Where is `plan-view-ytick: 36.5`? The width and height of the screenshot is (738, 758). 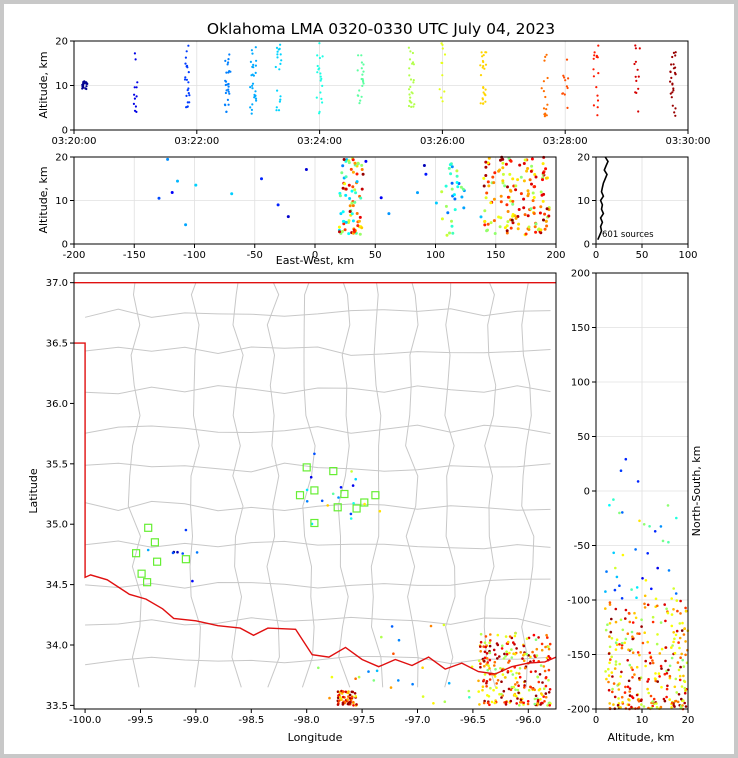 plan-view-ytick: 36.5 is located at coordinates (57, 344).